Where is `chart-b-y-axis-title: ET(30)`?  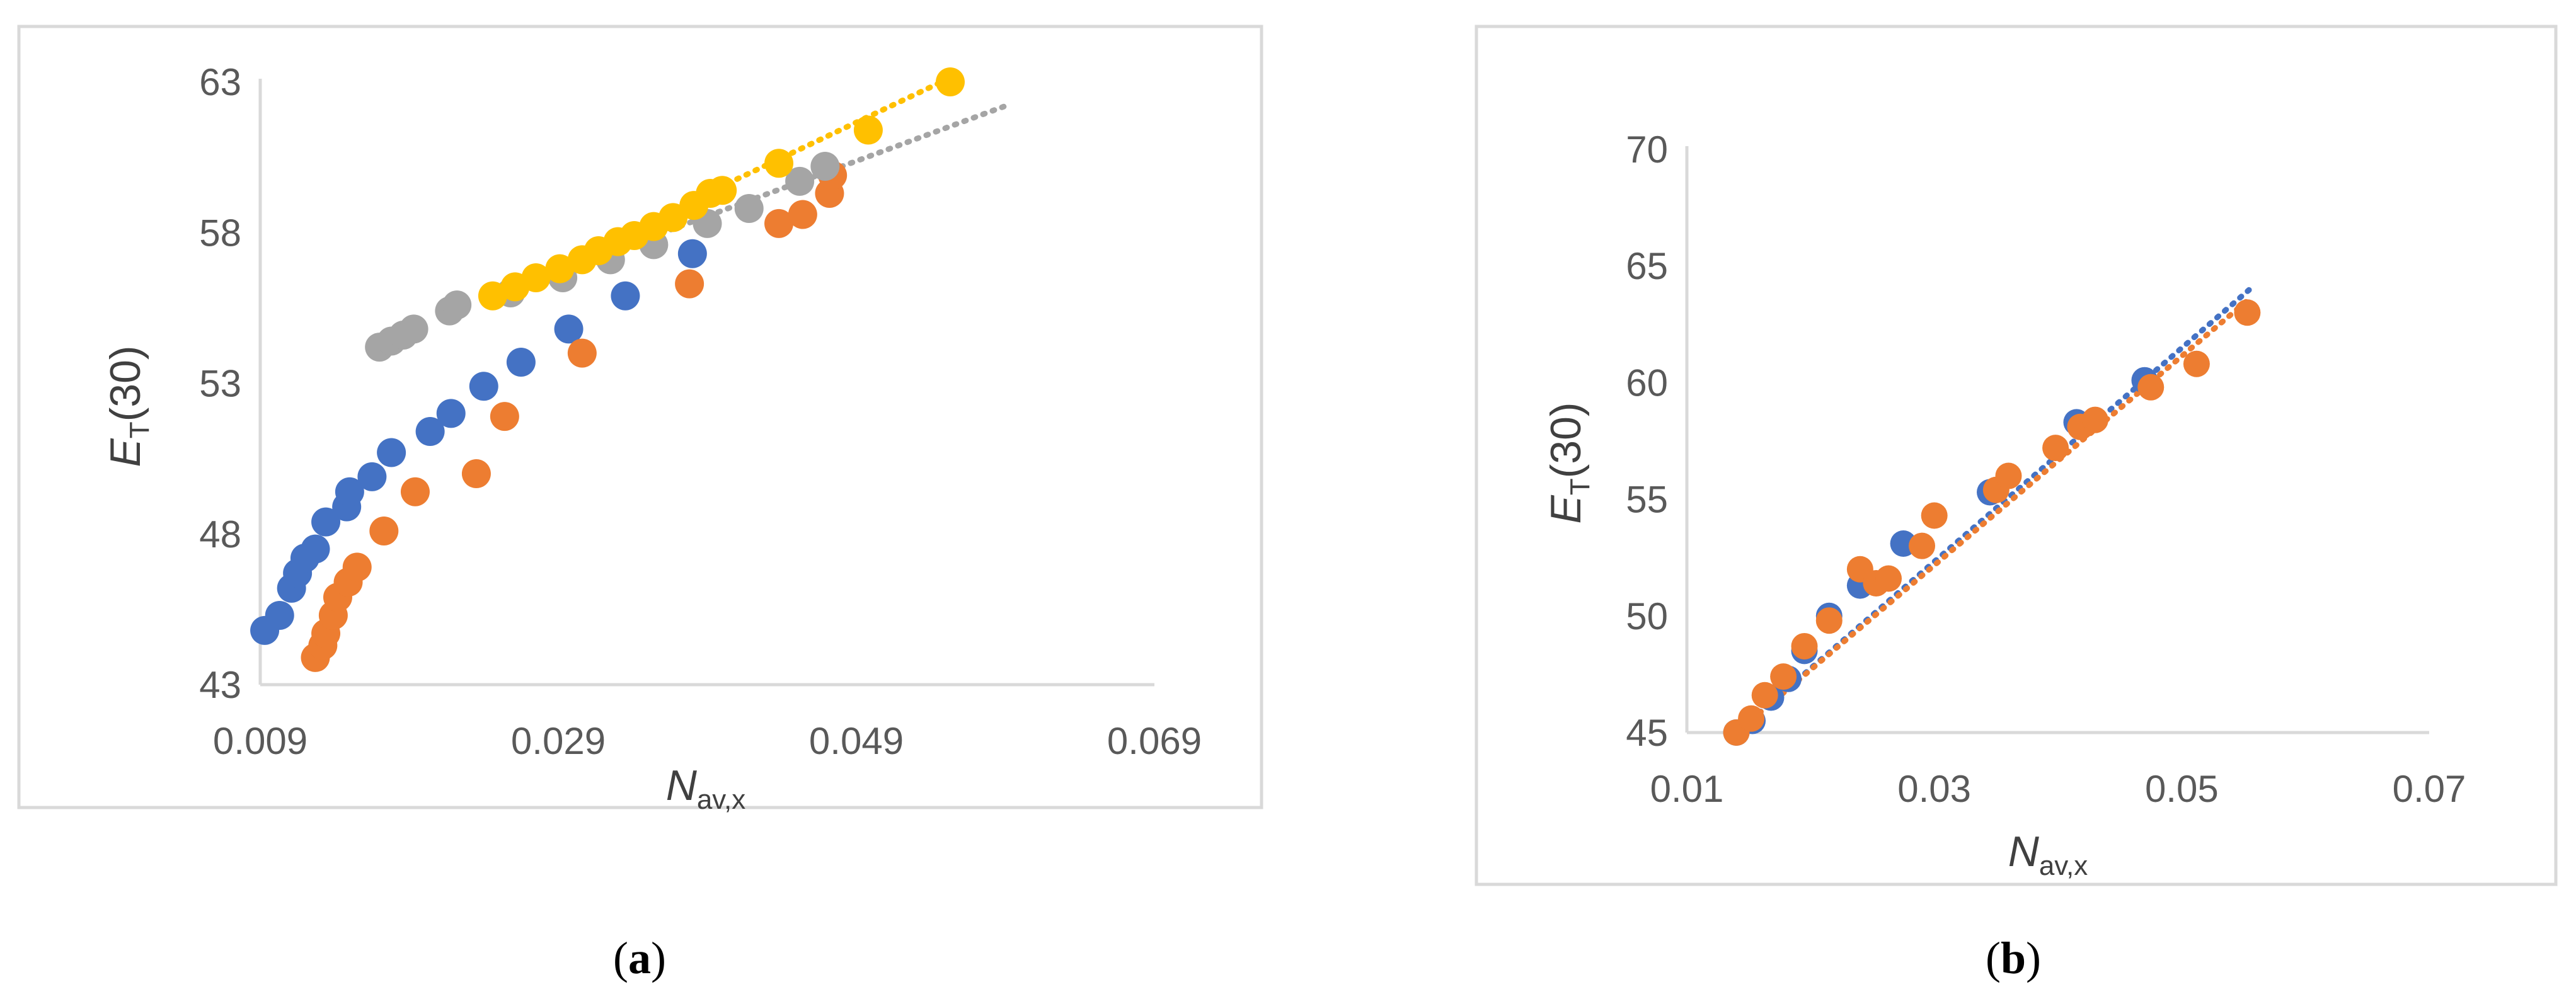 chart-b-y-axis-title: ET(30) is located at coordinates (1569, 462).